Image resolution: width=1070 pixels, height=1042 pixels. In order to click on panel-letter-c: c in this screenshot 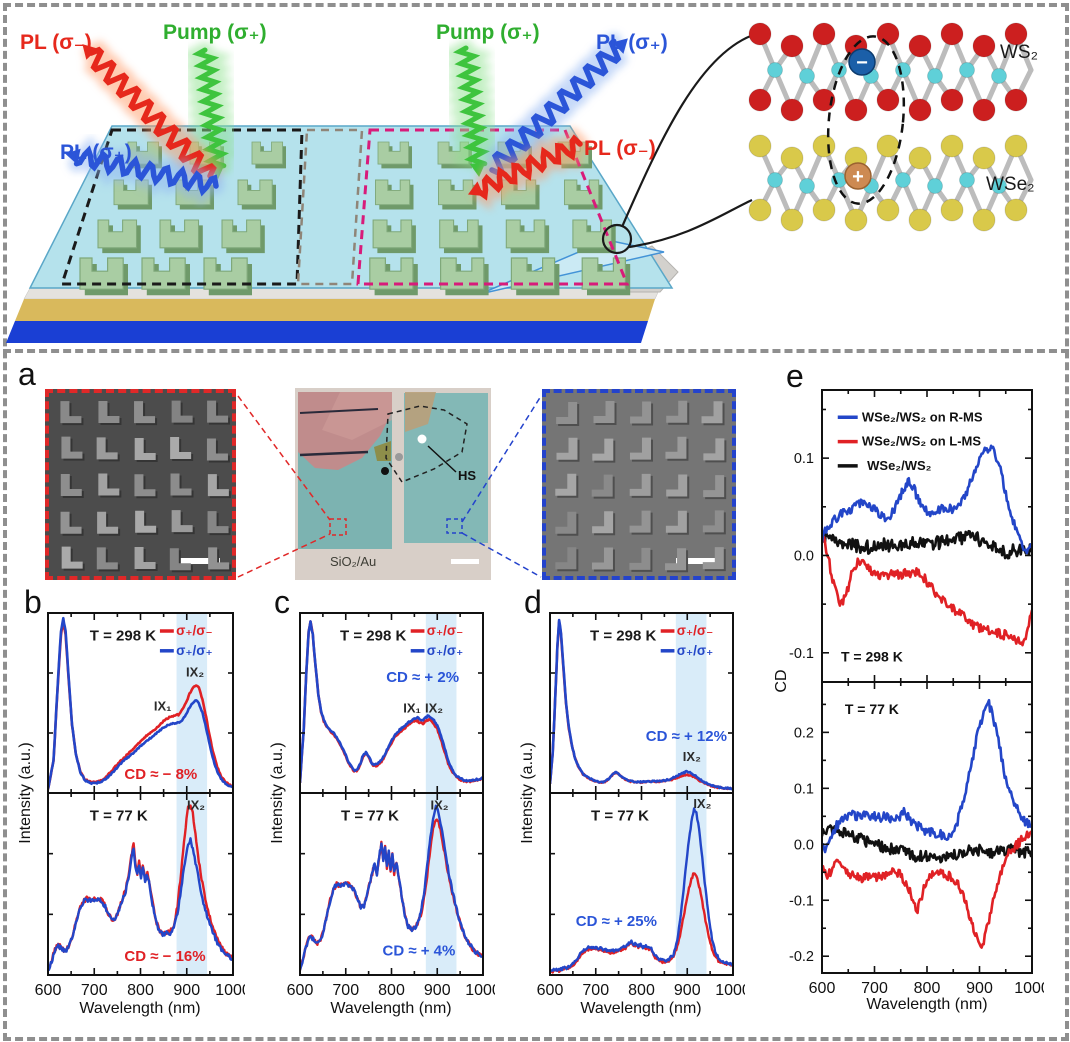, I will do `click(282, 602)`.